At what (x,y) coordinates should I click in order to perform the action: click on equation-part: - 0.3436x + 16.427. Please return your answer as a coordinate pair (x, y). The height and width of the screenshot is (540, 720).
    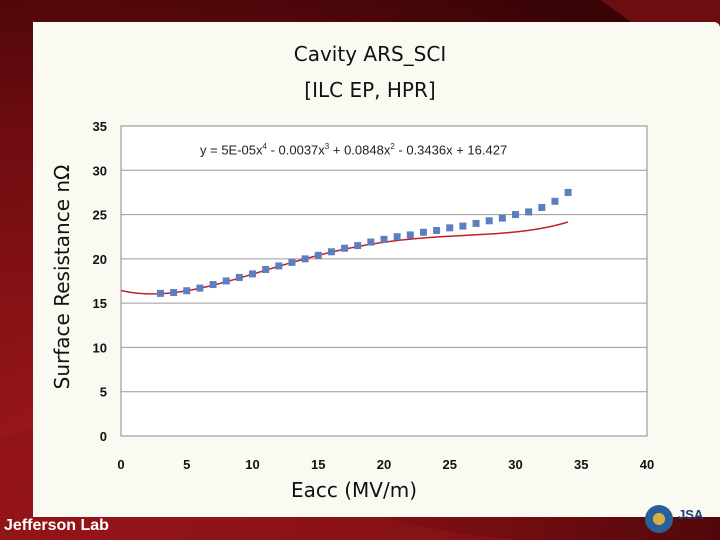
    Looking at the image, I should click on (451, 150).